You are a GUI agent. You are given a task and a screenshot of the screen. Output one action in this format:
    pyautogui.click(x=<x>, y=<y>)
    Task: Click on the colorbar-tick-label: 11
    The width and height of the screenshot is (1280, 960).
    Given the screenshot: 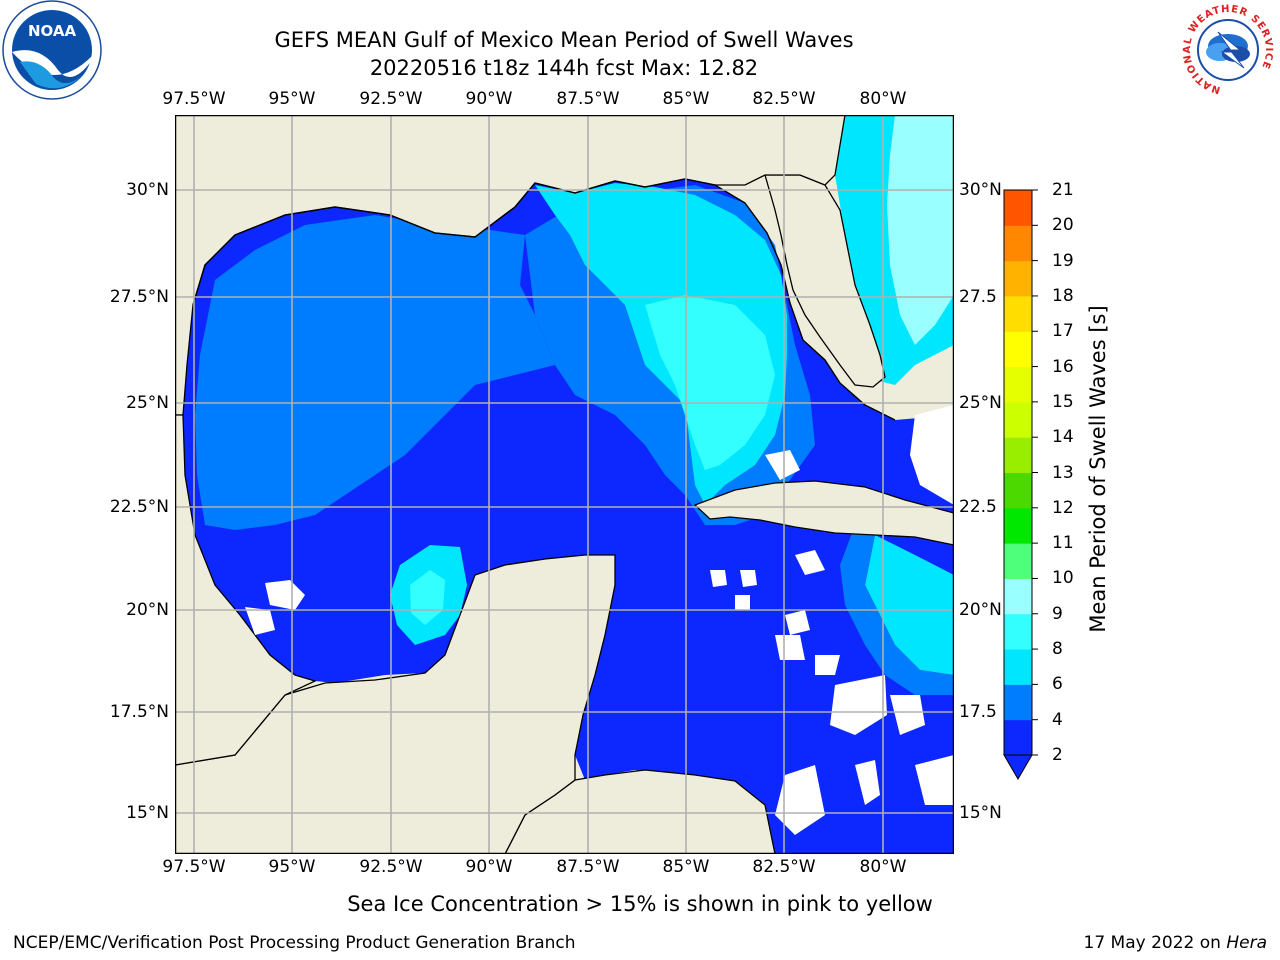 What is the action you would take?
    pyautogui.click(x=1063, y=543)
    